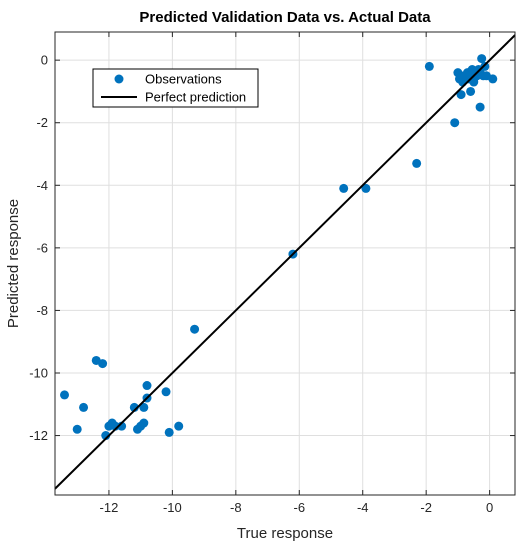 Image resolution: width=527 pixels, height=550 pixels. What do you see at coordinates (42, 122) in the screenshot?
I see `y-tick-label: -2` at bounding box center [42, 122].